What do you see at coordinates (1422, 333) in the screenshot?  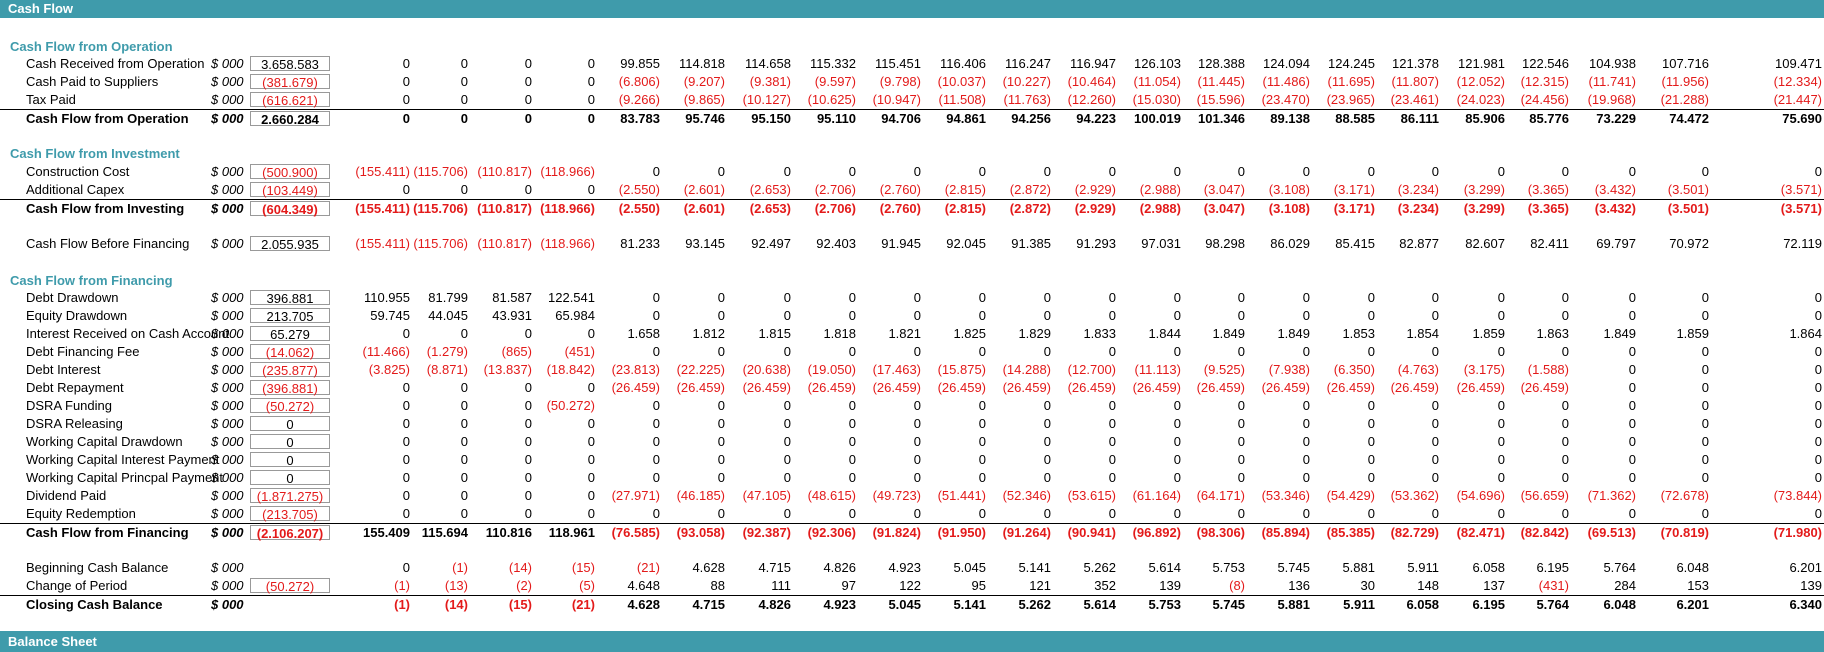 I see `value-cell: 1.854` at bounding box center [1422, 333].